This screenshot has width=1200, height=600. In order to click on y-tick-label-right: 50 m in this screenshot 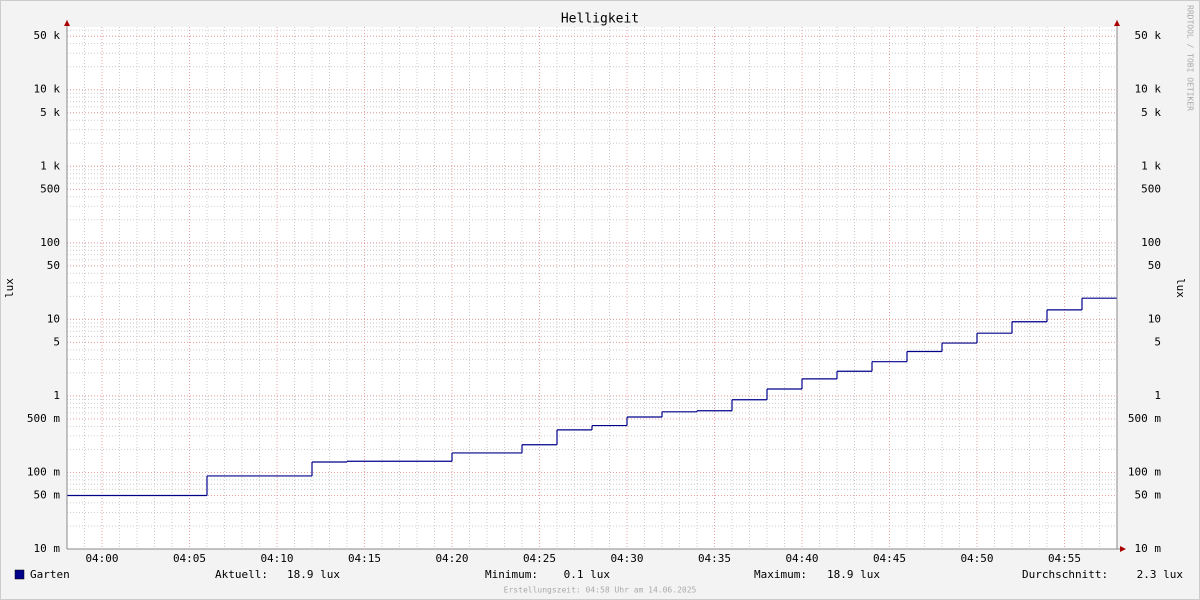, I will do `click(1148, 494)`.